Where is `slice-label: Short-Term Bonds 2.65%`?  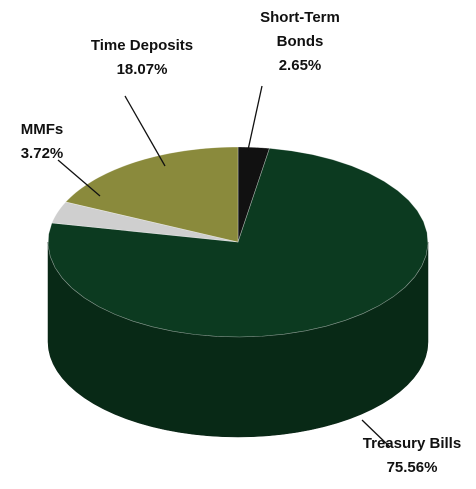 slice-label: Short-Term Bonds 2.65% is located at coordinates (300, 42).